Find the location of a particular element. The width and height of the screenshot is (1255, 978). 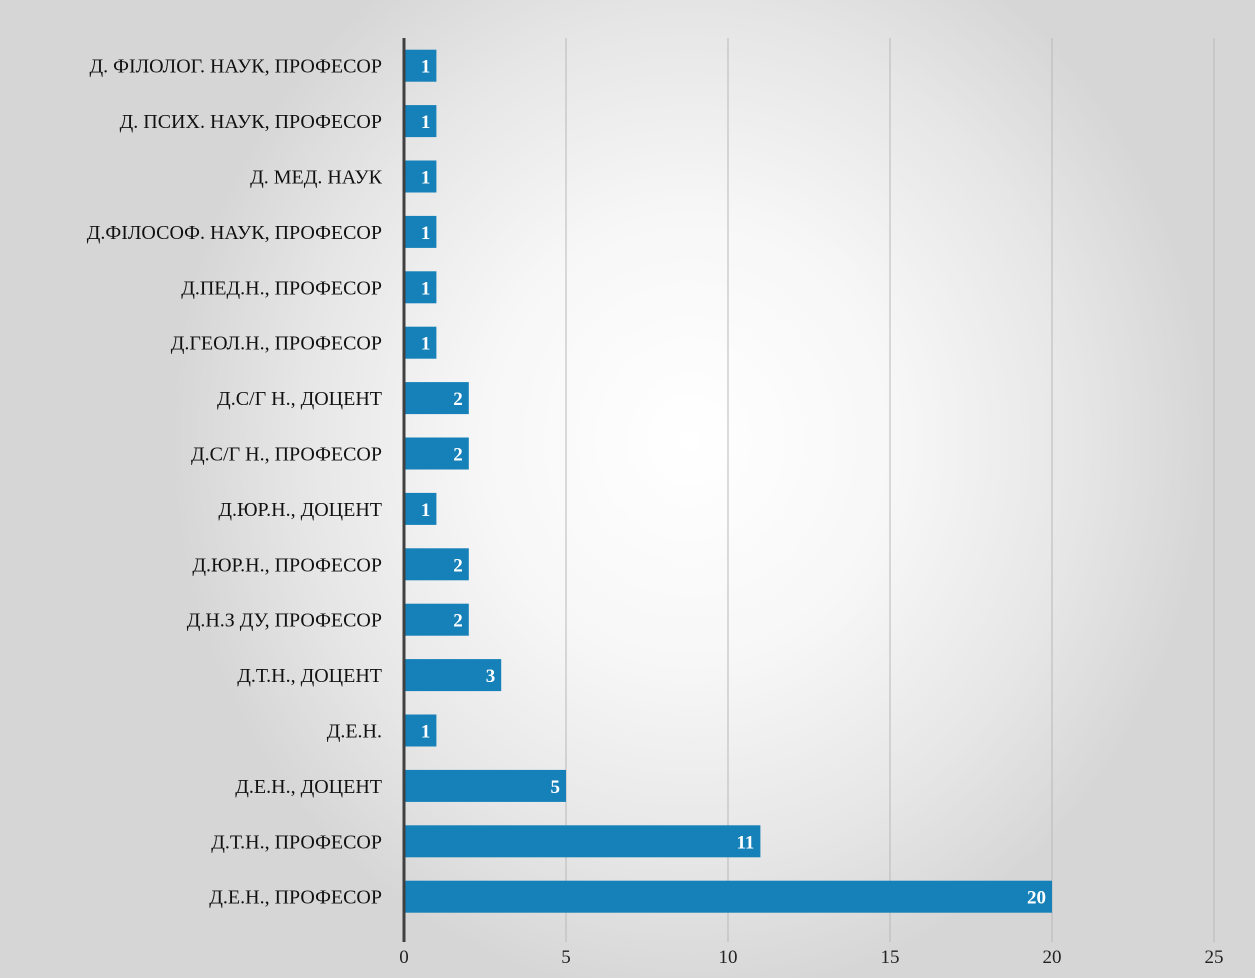

data-label: 5 is located at coordinates (556, 787).